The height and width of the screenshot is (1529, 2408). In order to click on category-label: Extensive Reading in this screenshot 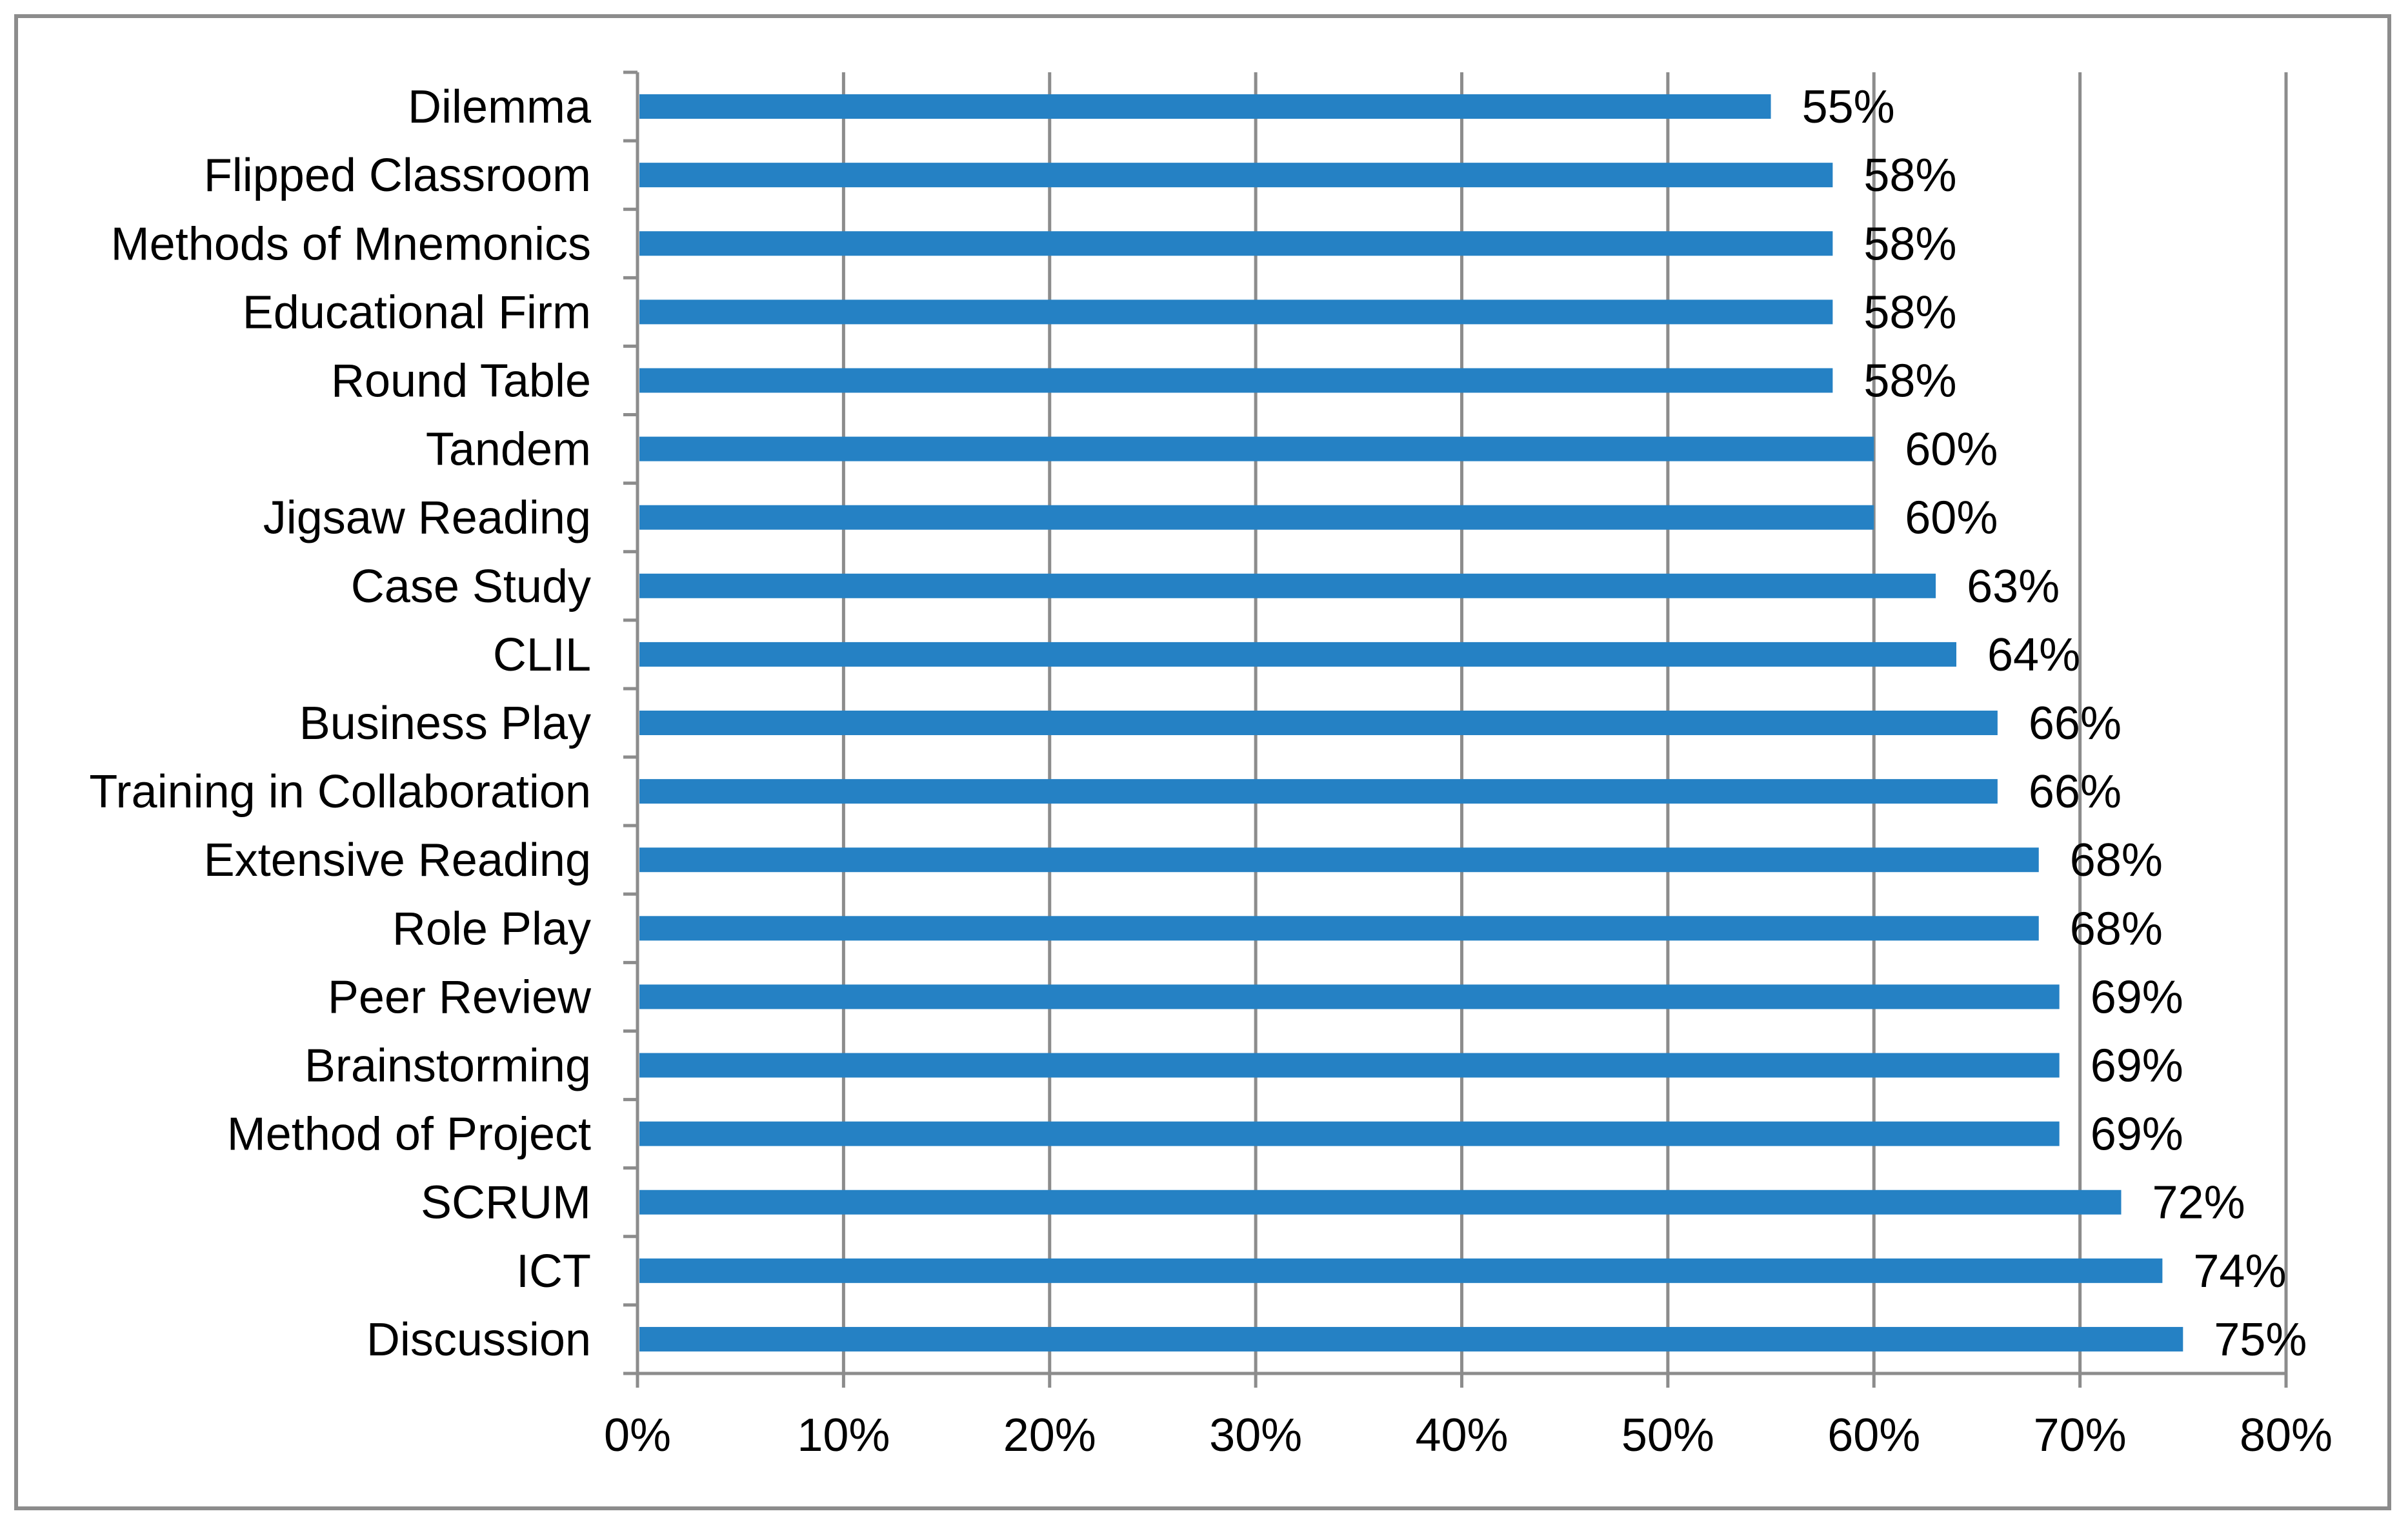, I will do `click(398, 861)`.